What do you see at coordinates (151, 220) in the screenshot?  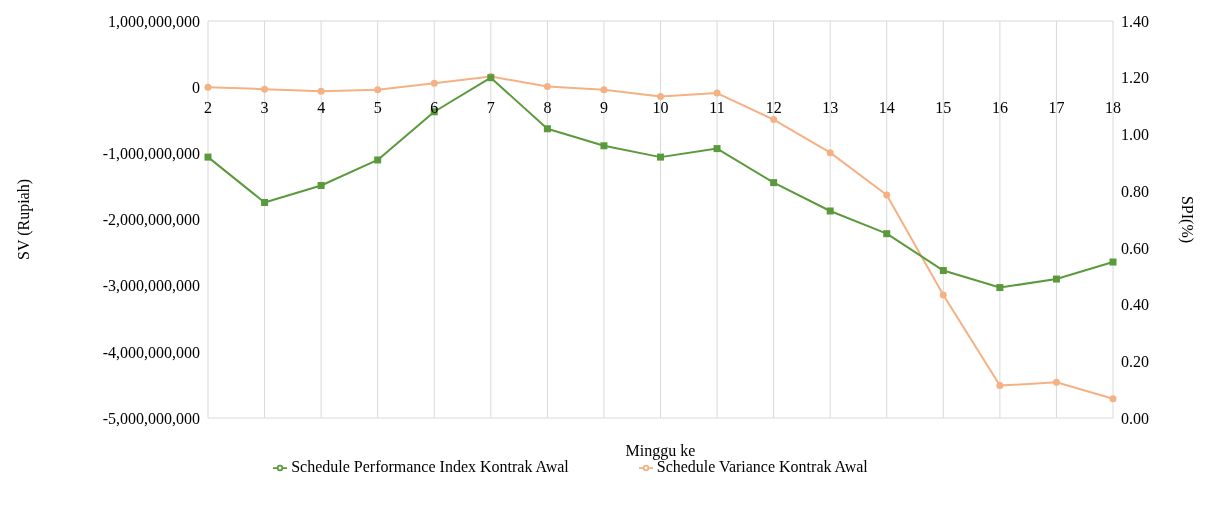 I see `y-tick-label: -2,000,000,000` at bounding box center [151, 220].